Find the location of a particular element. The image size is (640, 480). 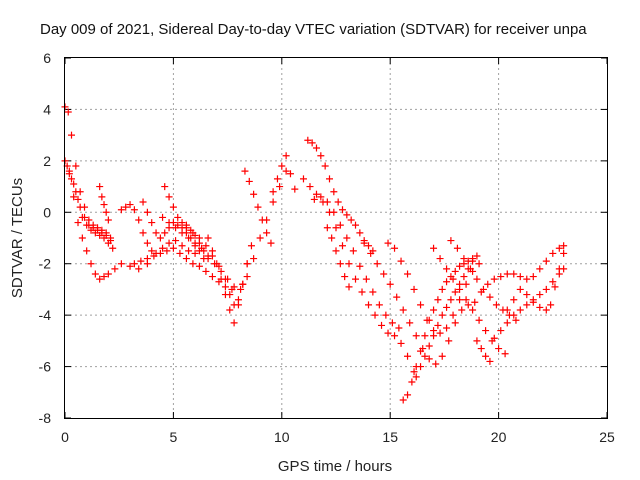

x-axis-title: GPS time / hours is located at coordinates (335, 466).